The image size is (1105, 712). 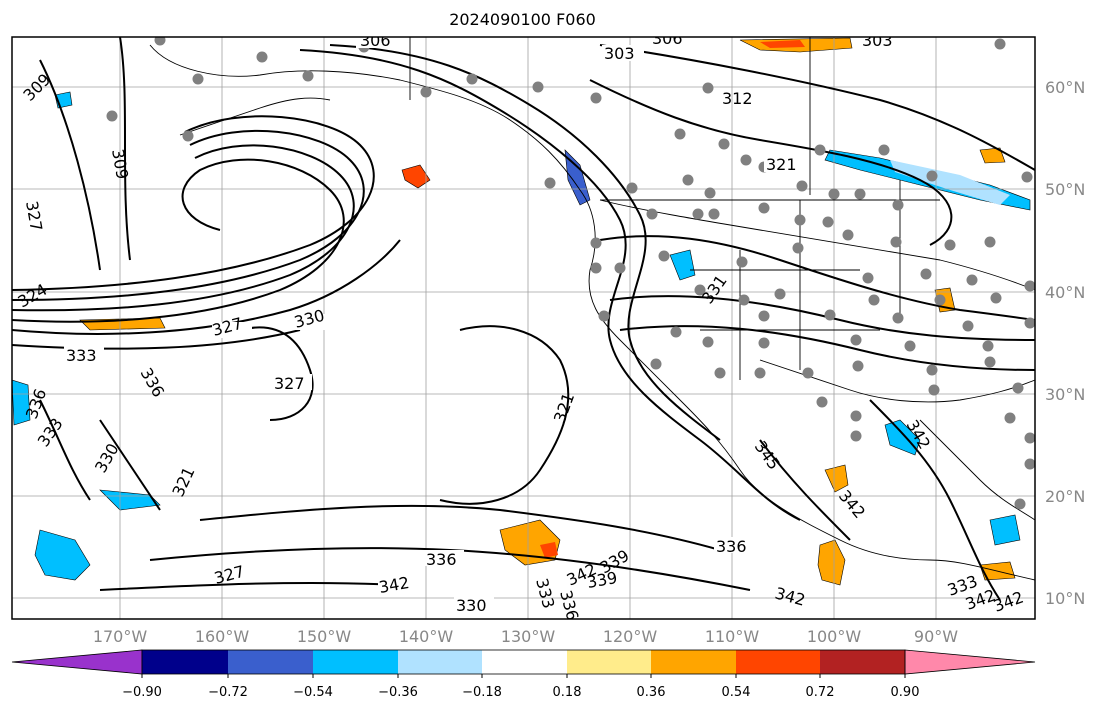 What do you see at coordinates (577, 177) in the screenshot?
I see `cyan-patch-bc` at bounding box center [577, 177].